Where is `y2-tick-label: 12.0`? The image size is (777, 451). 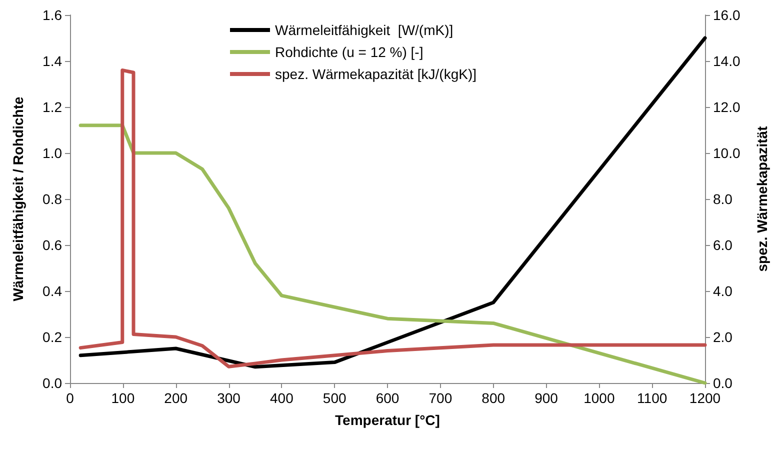
y2-tick-label: 12.0 is located at coordinates (726, 107).